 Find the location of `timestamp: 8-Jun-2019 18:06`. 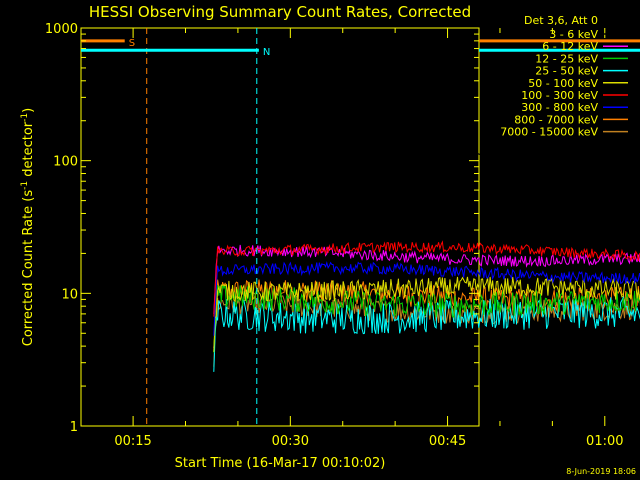

timestamp: 8-Jun-2019 18:06 is located at coordinates (601, 471).